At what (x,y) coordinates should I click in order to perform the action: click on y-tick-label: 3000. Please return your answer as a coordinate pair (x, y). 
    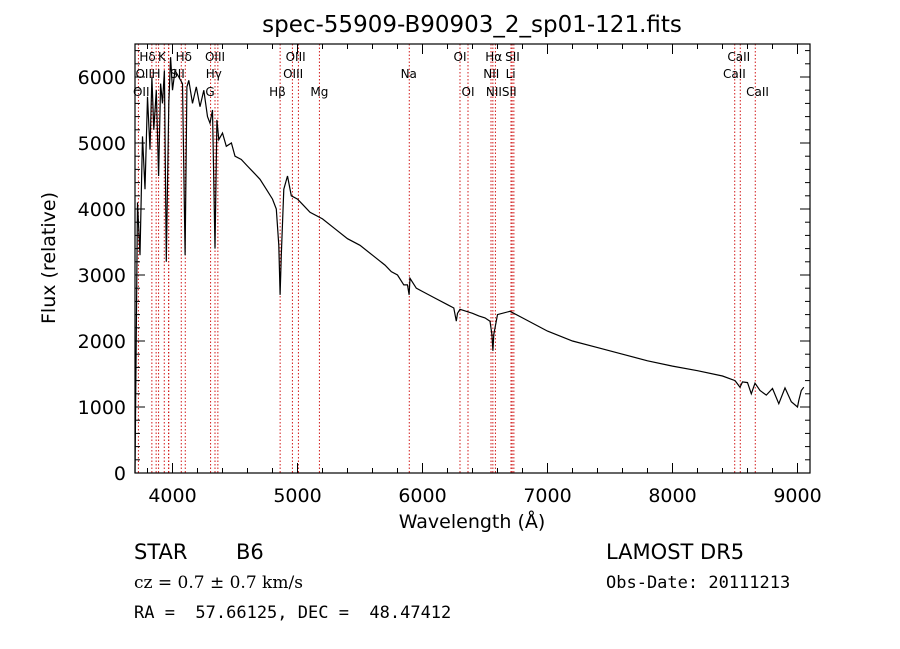
    Looking at the image, I should click on (102, 276).